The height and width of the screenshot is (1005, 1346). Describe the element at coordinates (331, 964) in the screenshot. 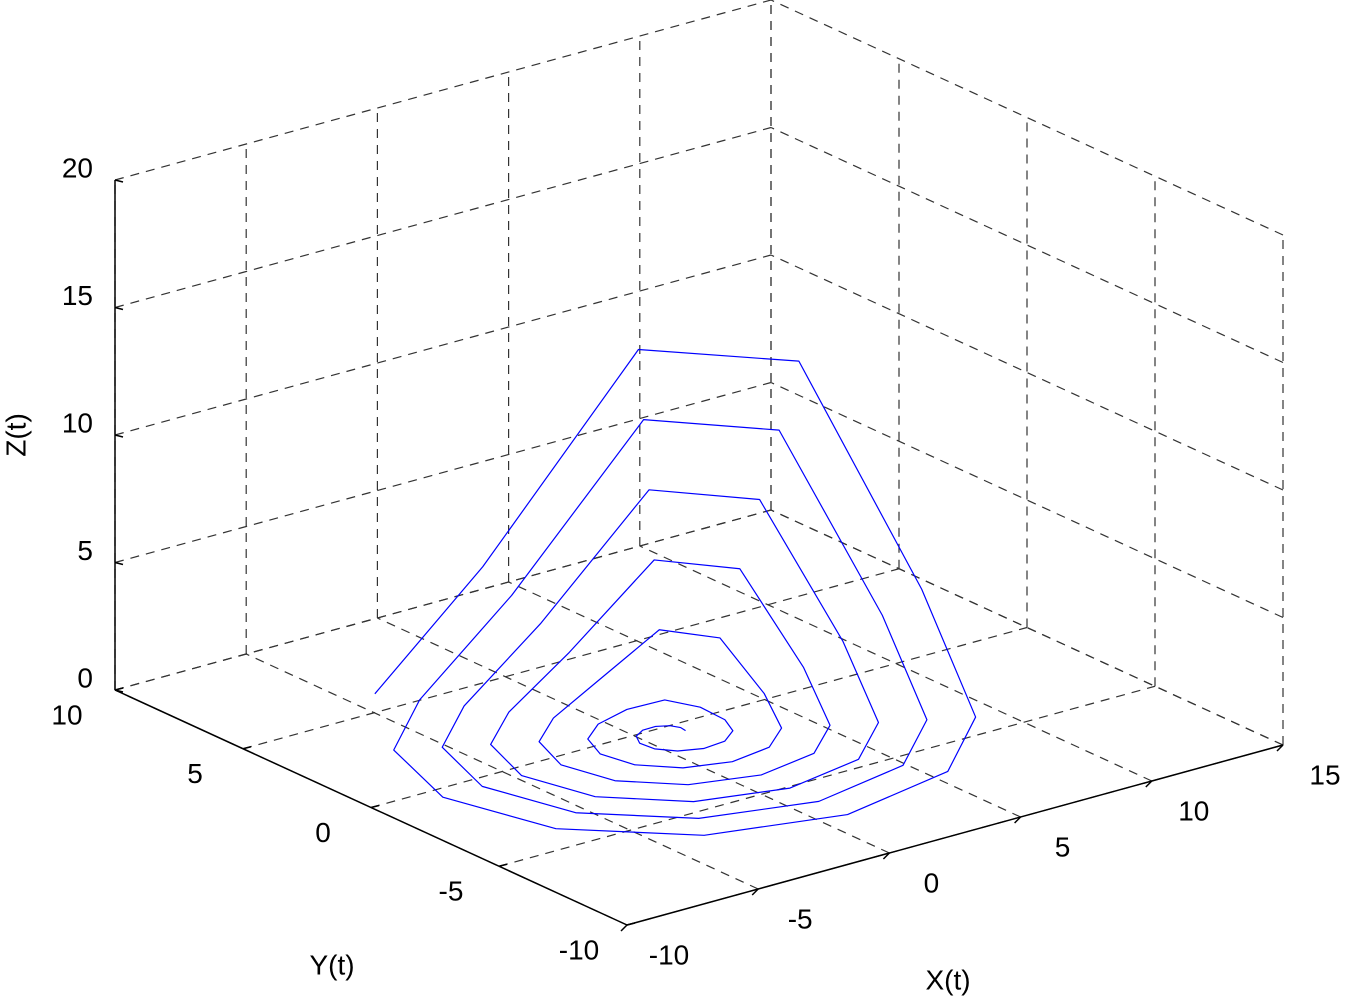

I see `y-axis-label: Y(t)` at that location.